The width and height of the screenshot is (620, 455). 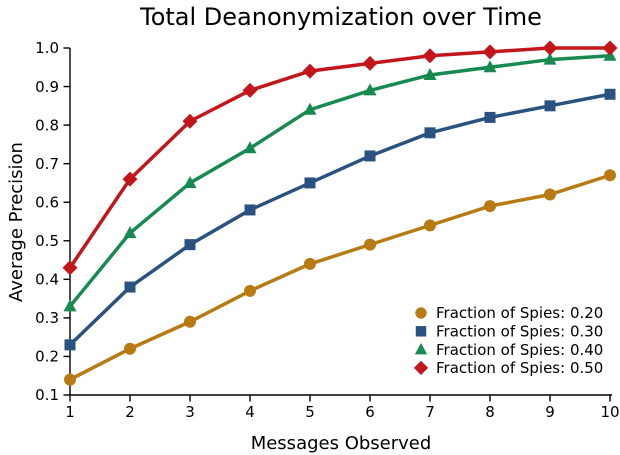 What do you see at coordinates (190, 412) in the screenshot?
I see `x-tick-label: 3` at bounding box center [190, 412].